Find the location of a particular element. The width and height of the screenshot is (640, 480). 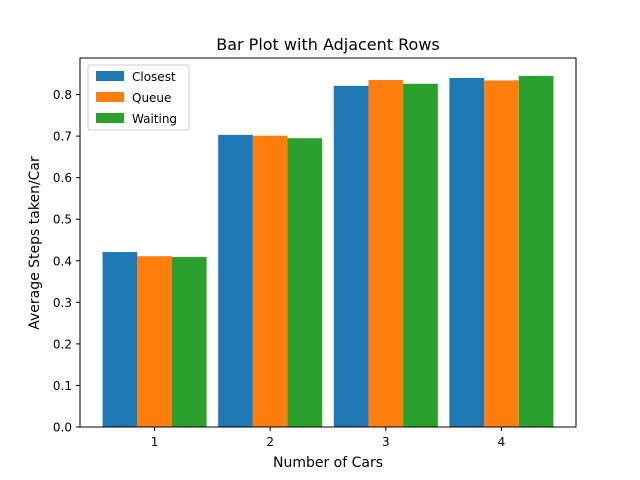

legend-swatch-waiting is located at coordinates (110, 118).